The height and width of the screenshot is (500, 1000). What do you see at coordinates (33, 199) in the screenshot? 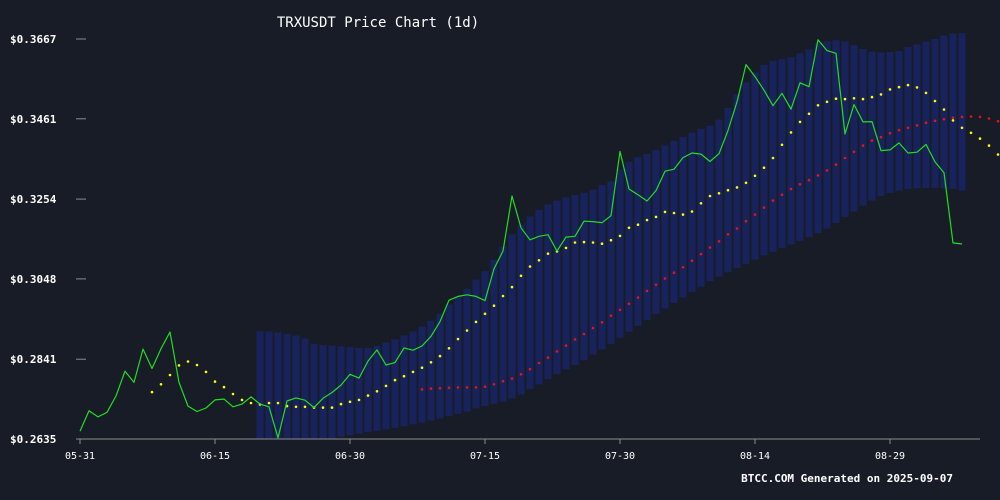
I see `y-tick-label: $0.3254` at bounding box center [33, 199].